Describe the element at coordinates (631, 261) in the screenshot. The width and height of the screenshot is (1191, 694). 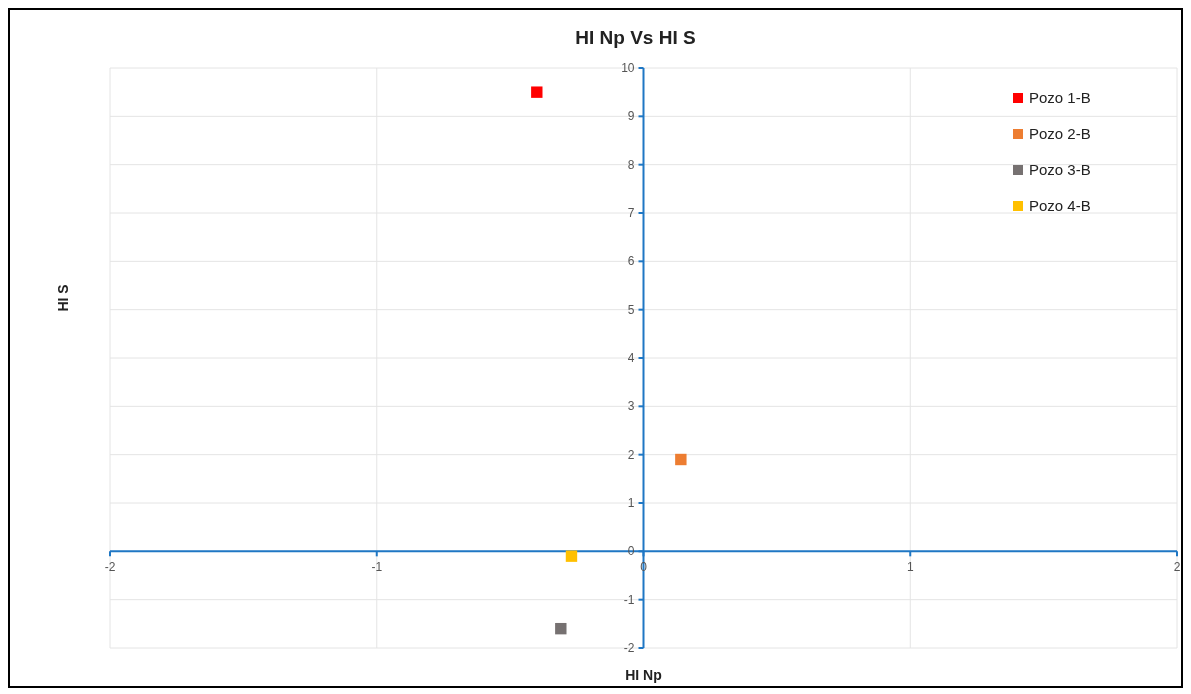
I see `y-tick-label: 6` at that location.